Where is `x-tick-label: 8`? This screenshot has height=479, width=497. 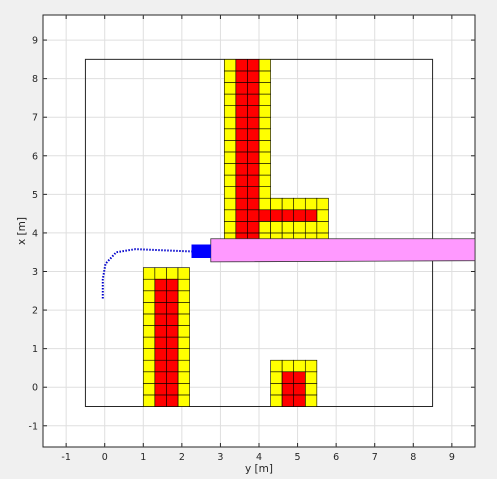
x-tick-label: 8 is located at coordinates (413, 457).